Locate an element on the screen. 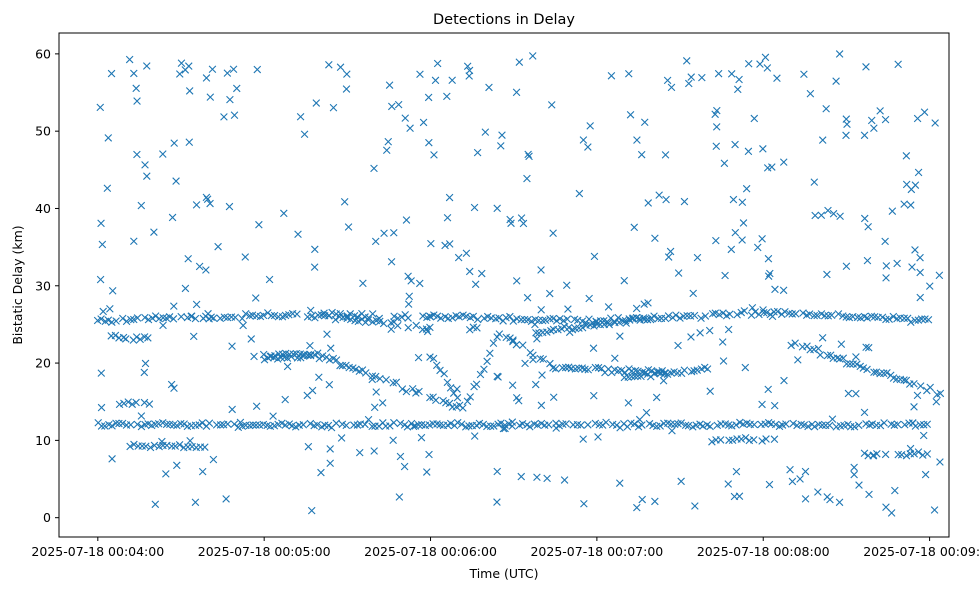 This screenshot has height=590, width=979. y-tick-label: 10 is located at coordinates (43, 440).